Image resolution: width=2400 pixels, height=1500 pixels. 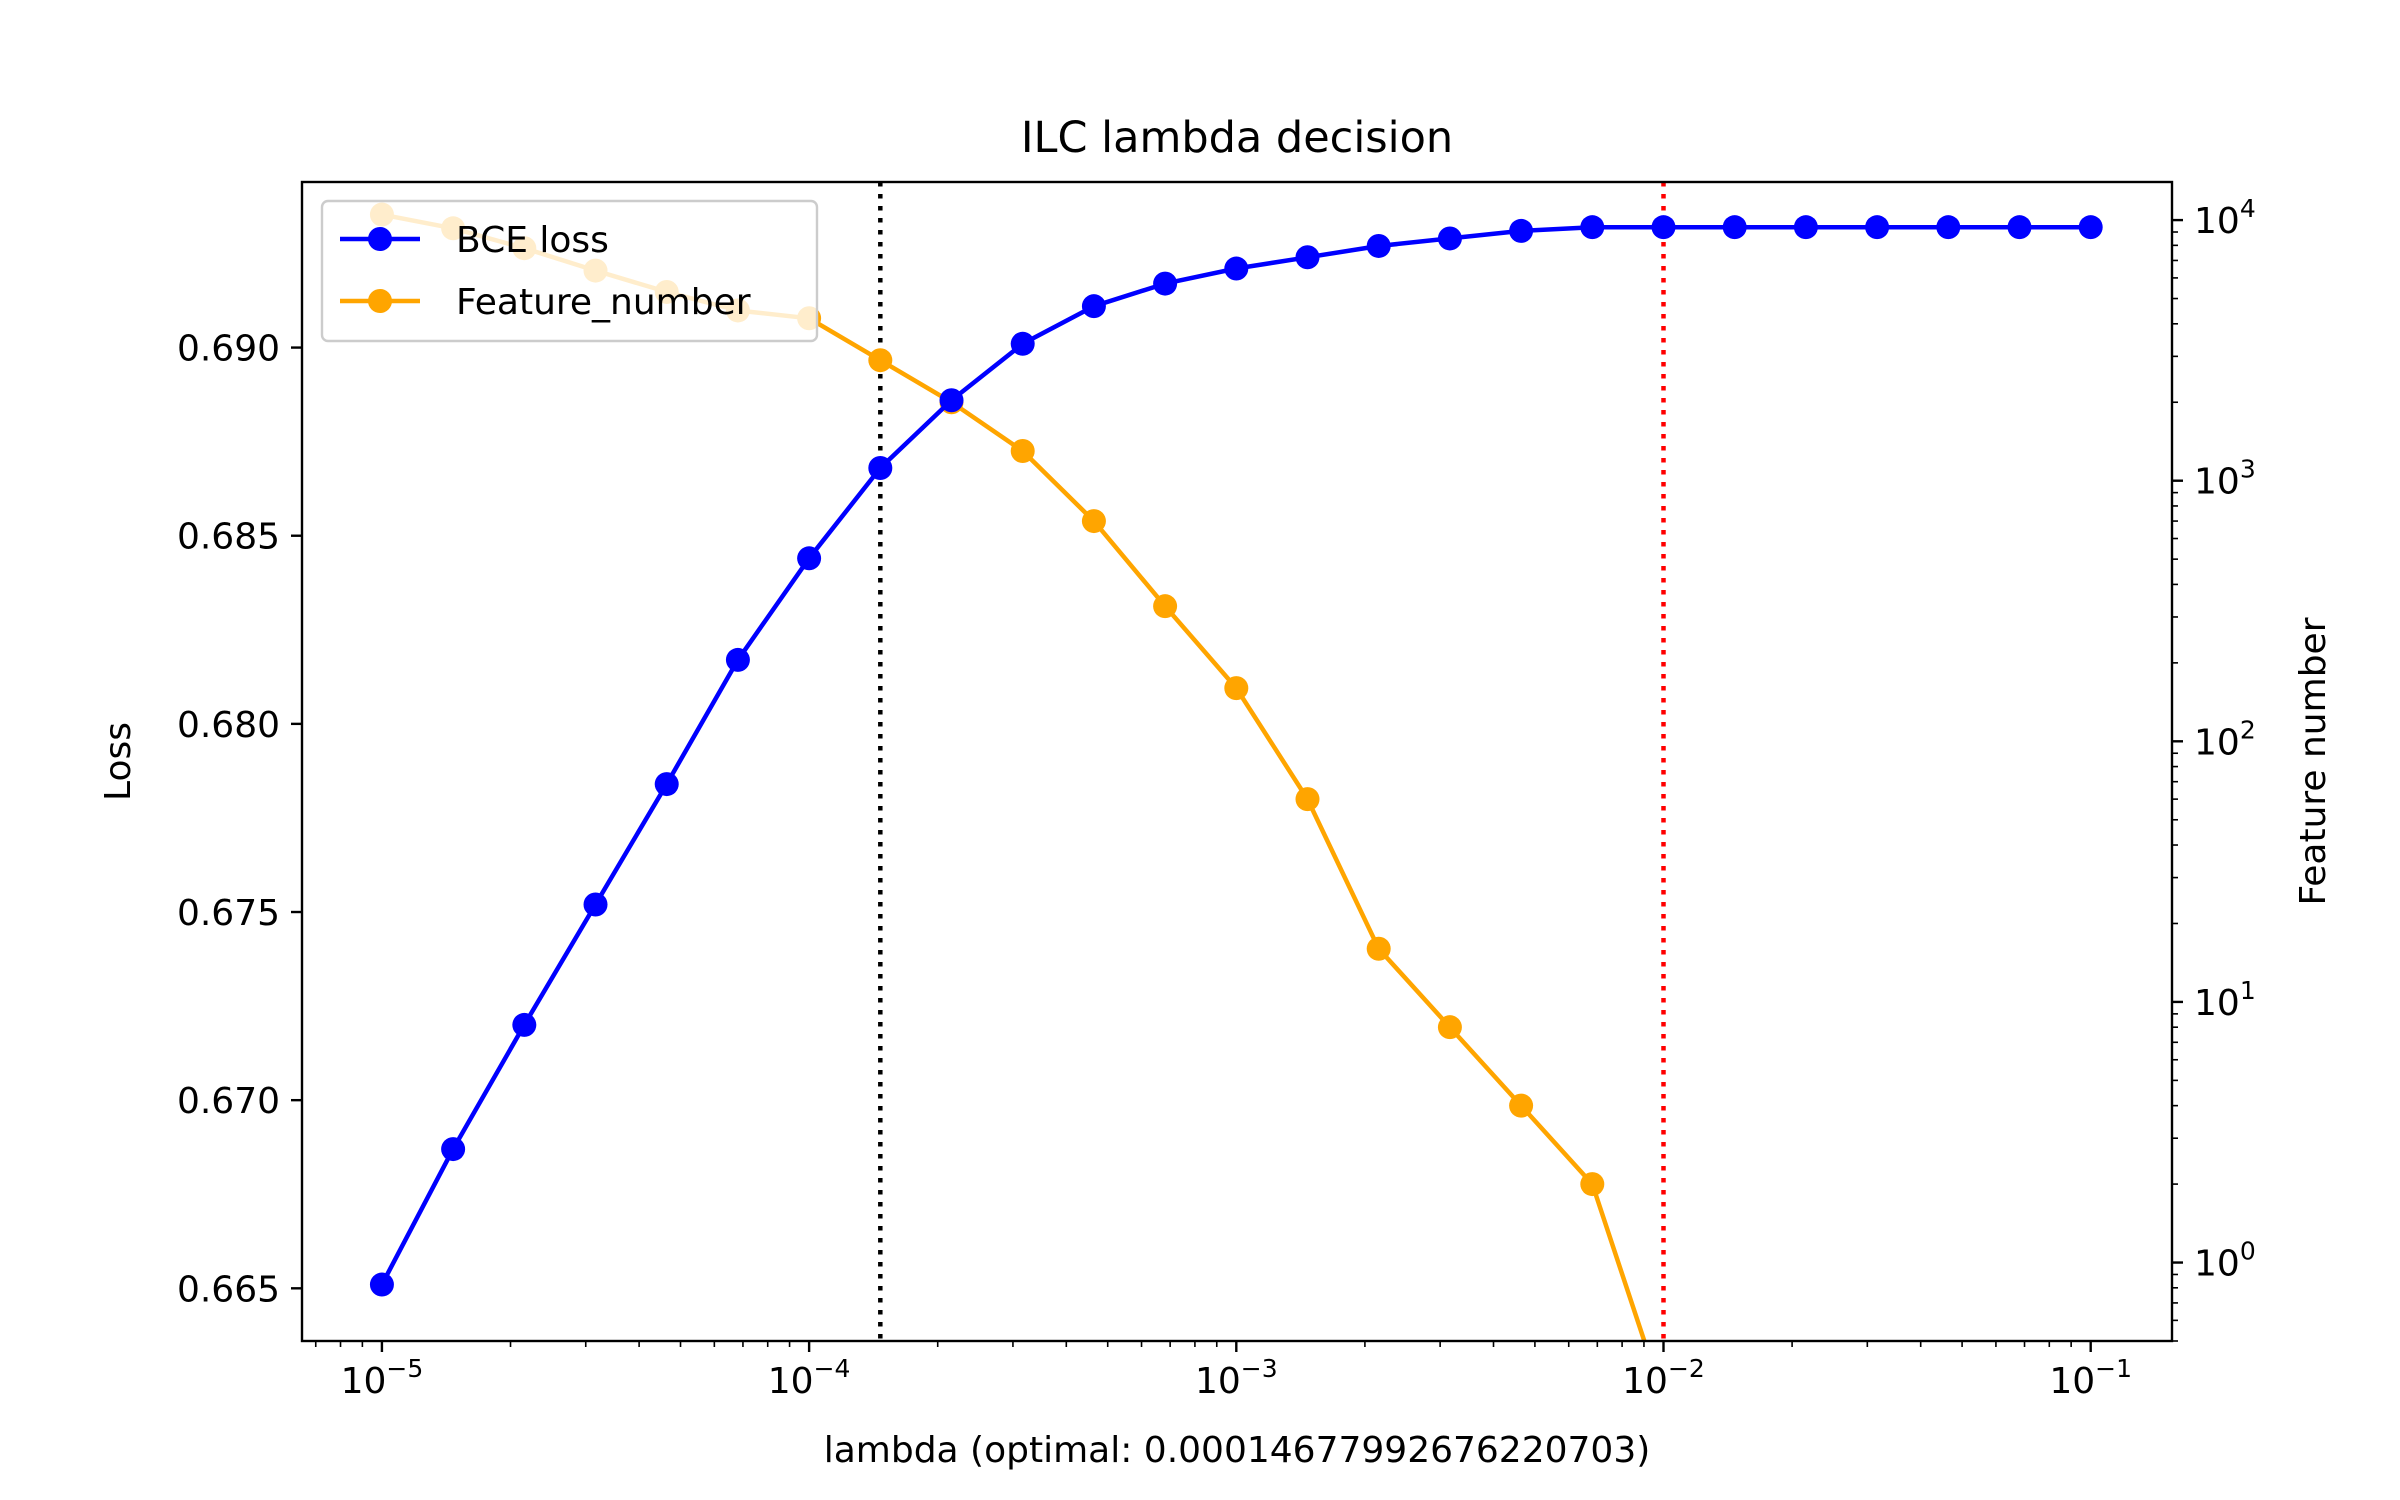 I want to click on legend-box, so click(x=569, y=271).